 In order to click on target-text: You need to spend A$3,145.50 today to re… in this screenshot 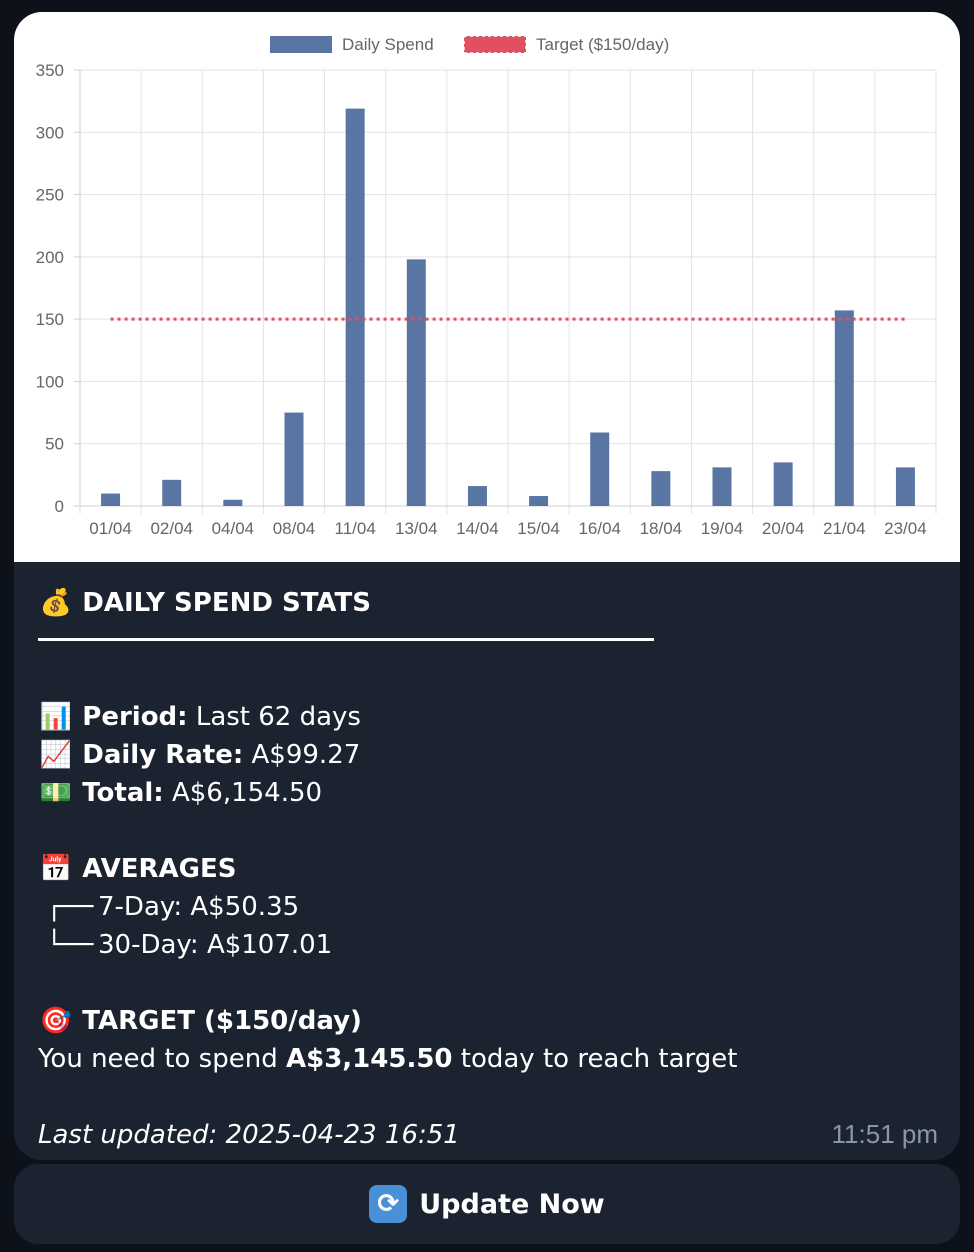, I will do `click(387, 1059)`.